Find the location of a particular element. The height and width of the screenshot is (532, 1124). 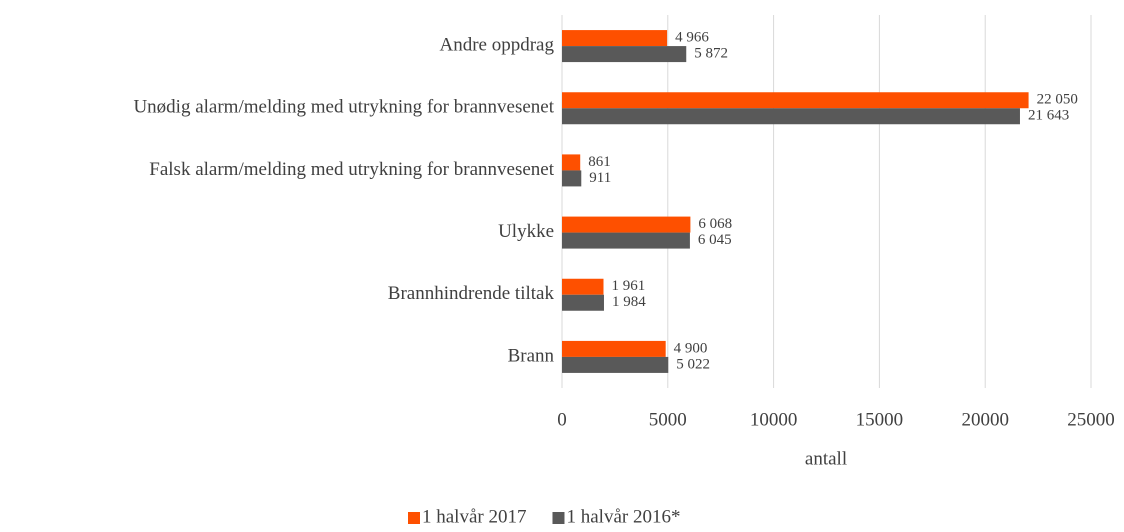

value-label: 21 643 is located at coordinates (1048, 116).